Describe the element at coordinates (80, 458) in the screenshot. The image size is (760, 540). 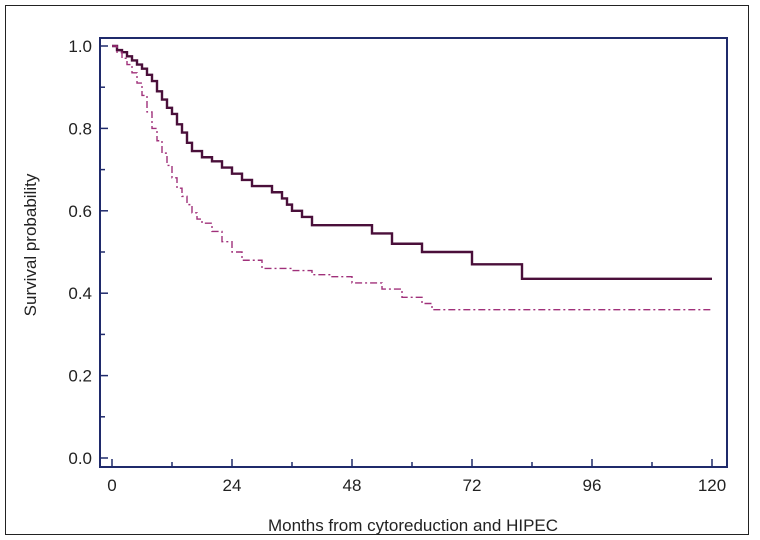
I see `y-tick-label: 0.0` at that location.